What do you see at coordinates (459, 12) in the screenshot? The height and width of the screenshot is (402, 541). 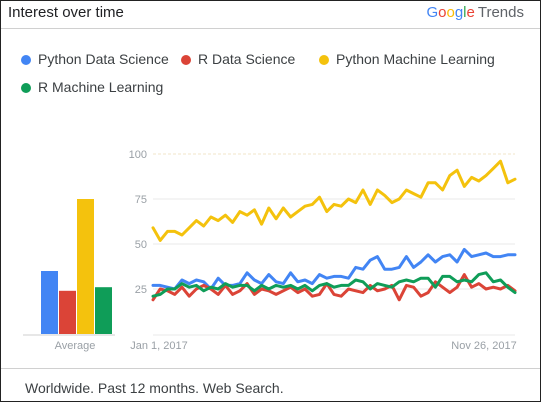 I see `brand-letter: g` at bounding box center [459, 12].